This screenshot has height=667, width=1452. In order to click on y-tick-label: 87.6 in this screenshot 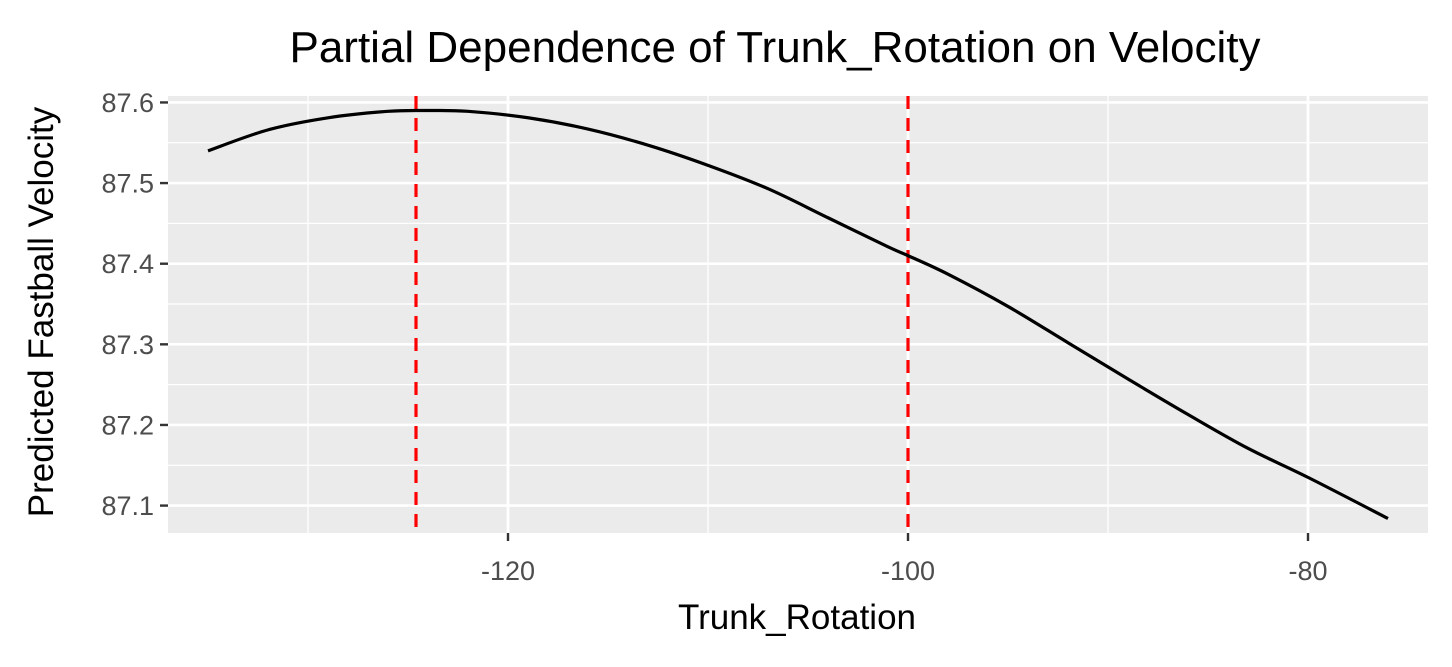, I will do `click(127, 103)`.